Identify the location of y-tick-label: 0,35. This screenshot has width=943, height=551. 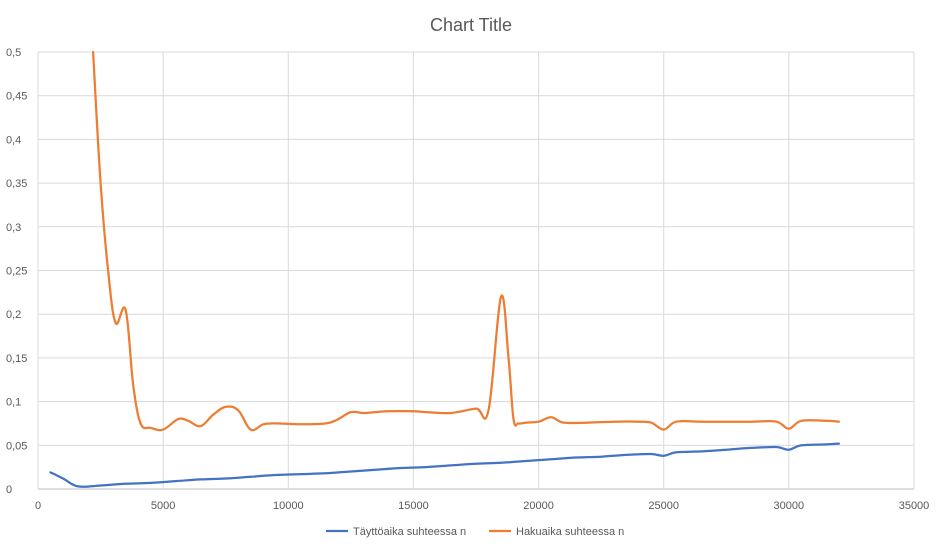
(16, 184).